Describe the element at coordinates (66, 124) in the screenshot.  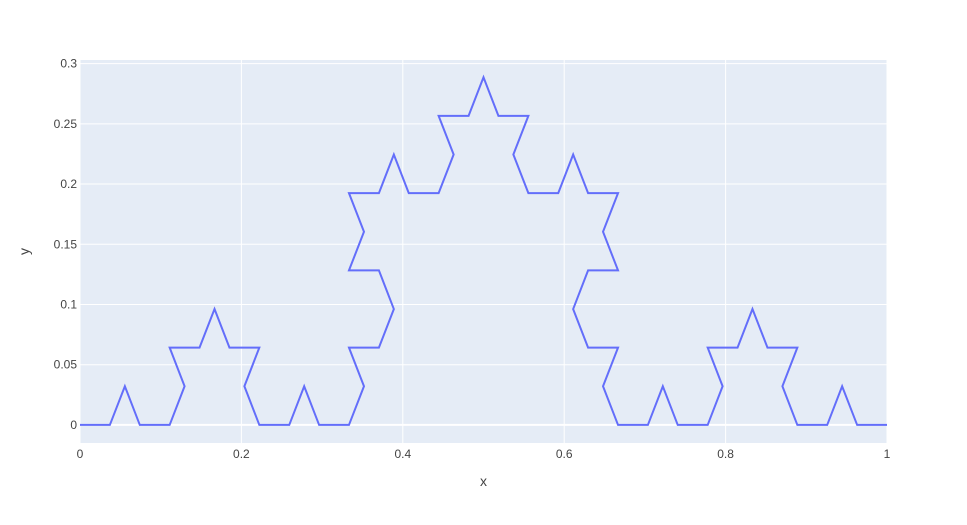
I see `y-tick-label: 0.25` at that location.